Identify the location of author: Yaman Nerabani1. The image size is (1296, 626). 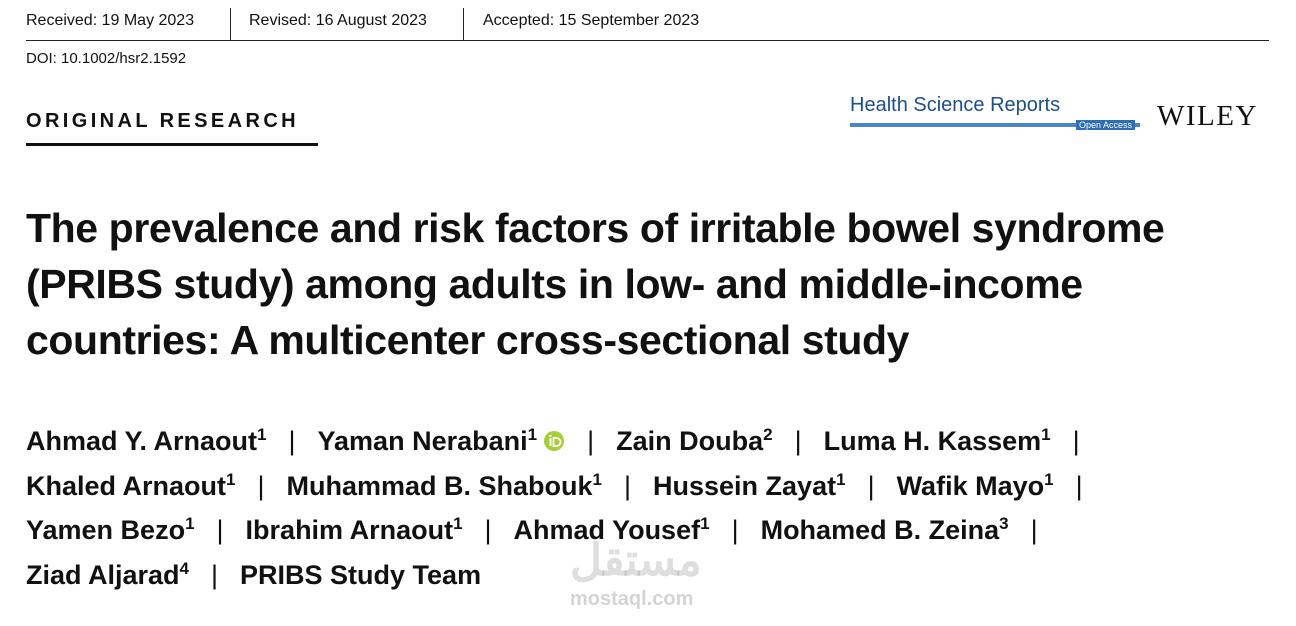
(441, 440).